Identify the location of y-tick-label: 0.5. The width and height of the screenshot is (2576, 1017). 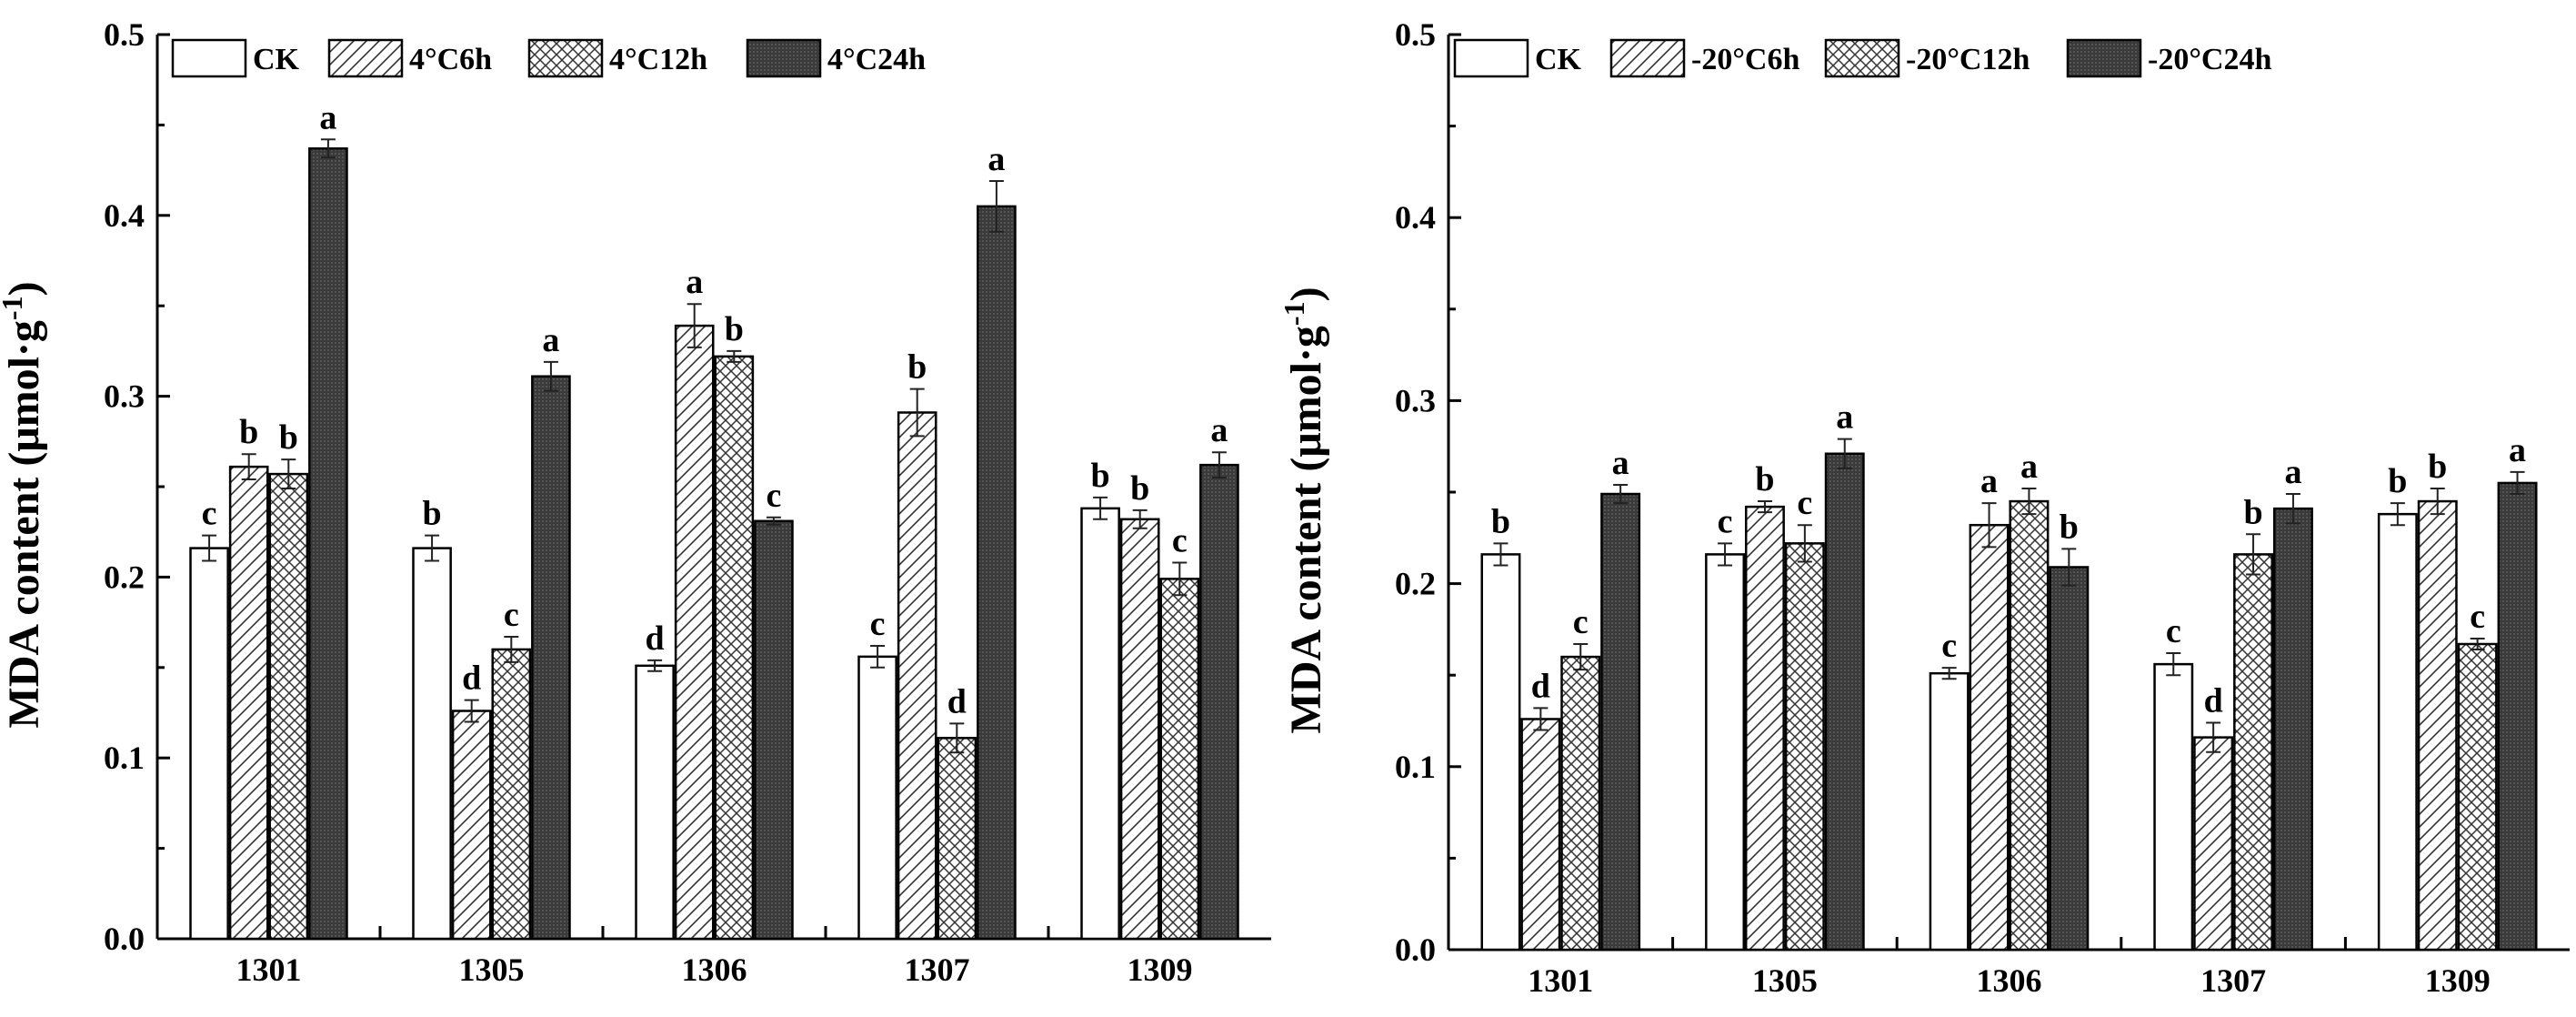
(1415, 34).